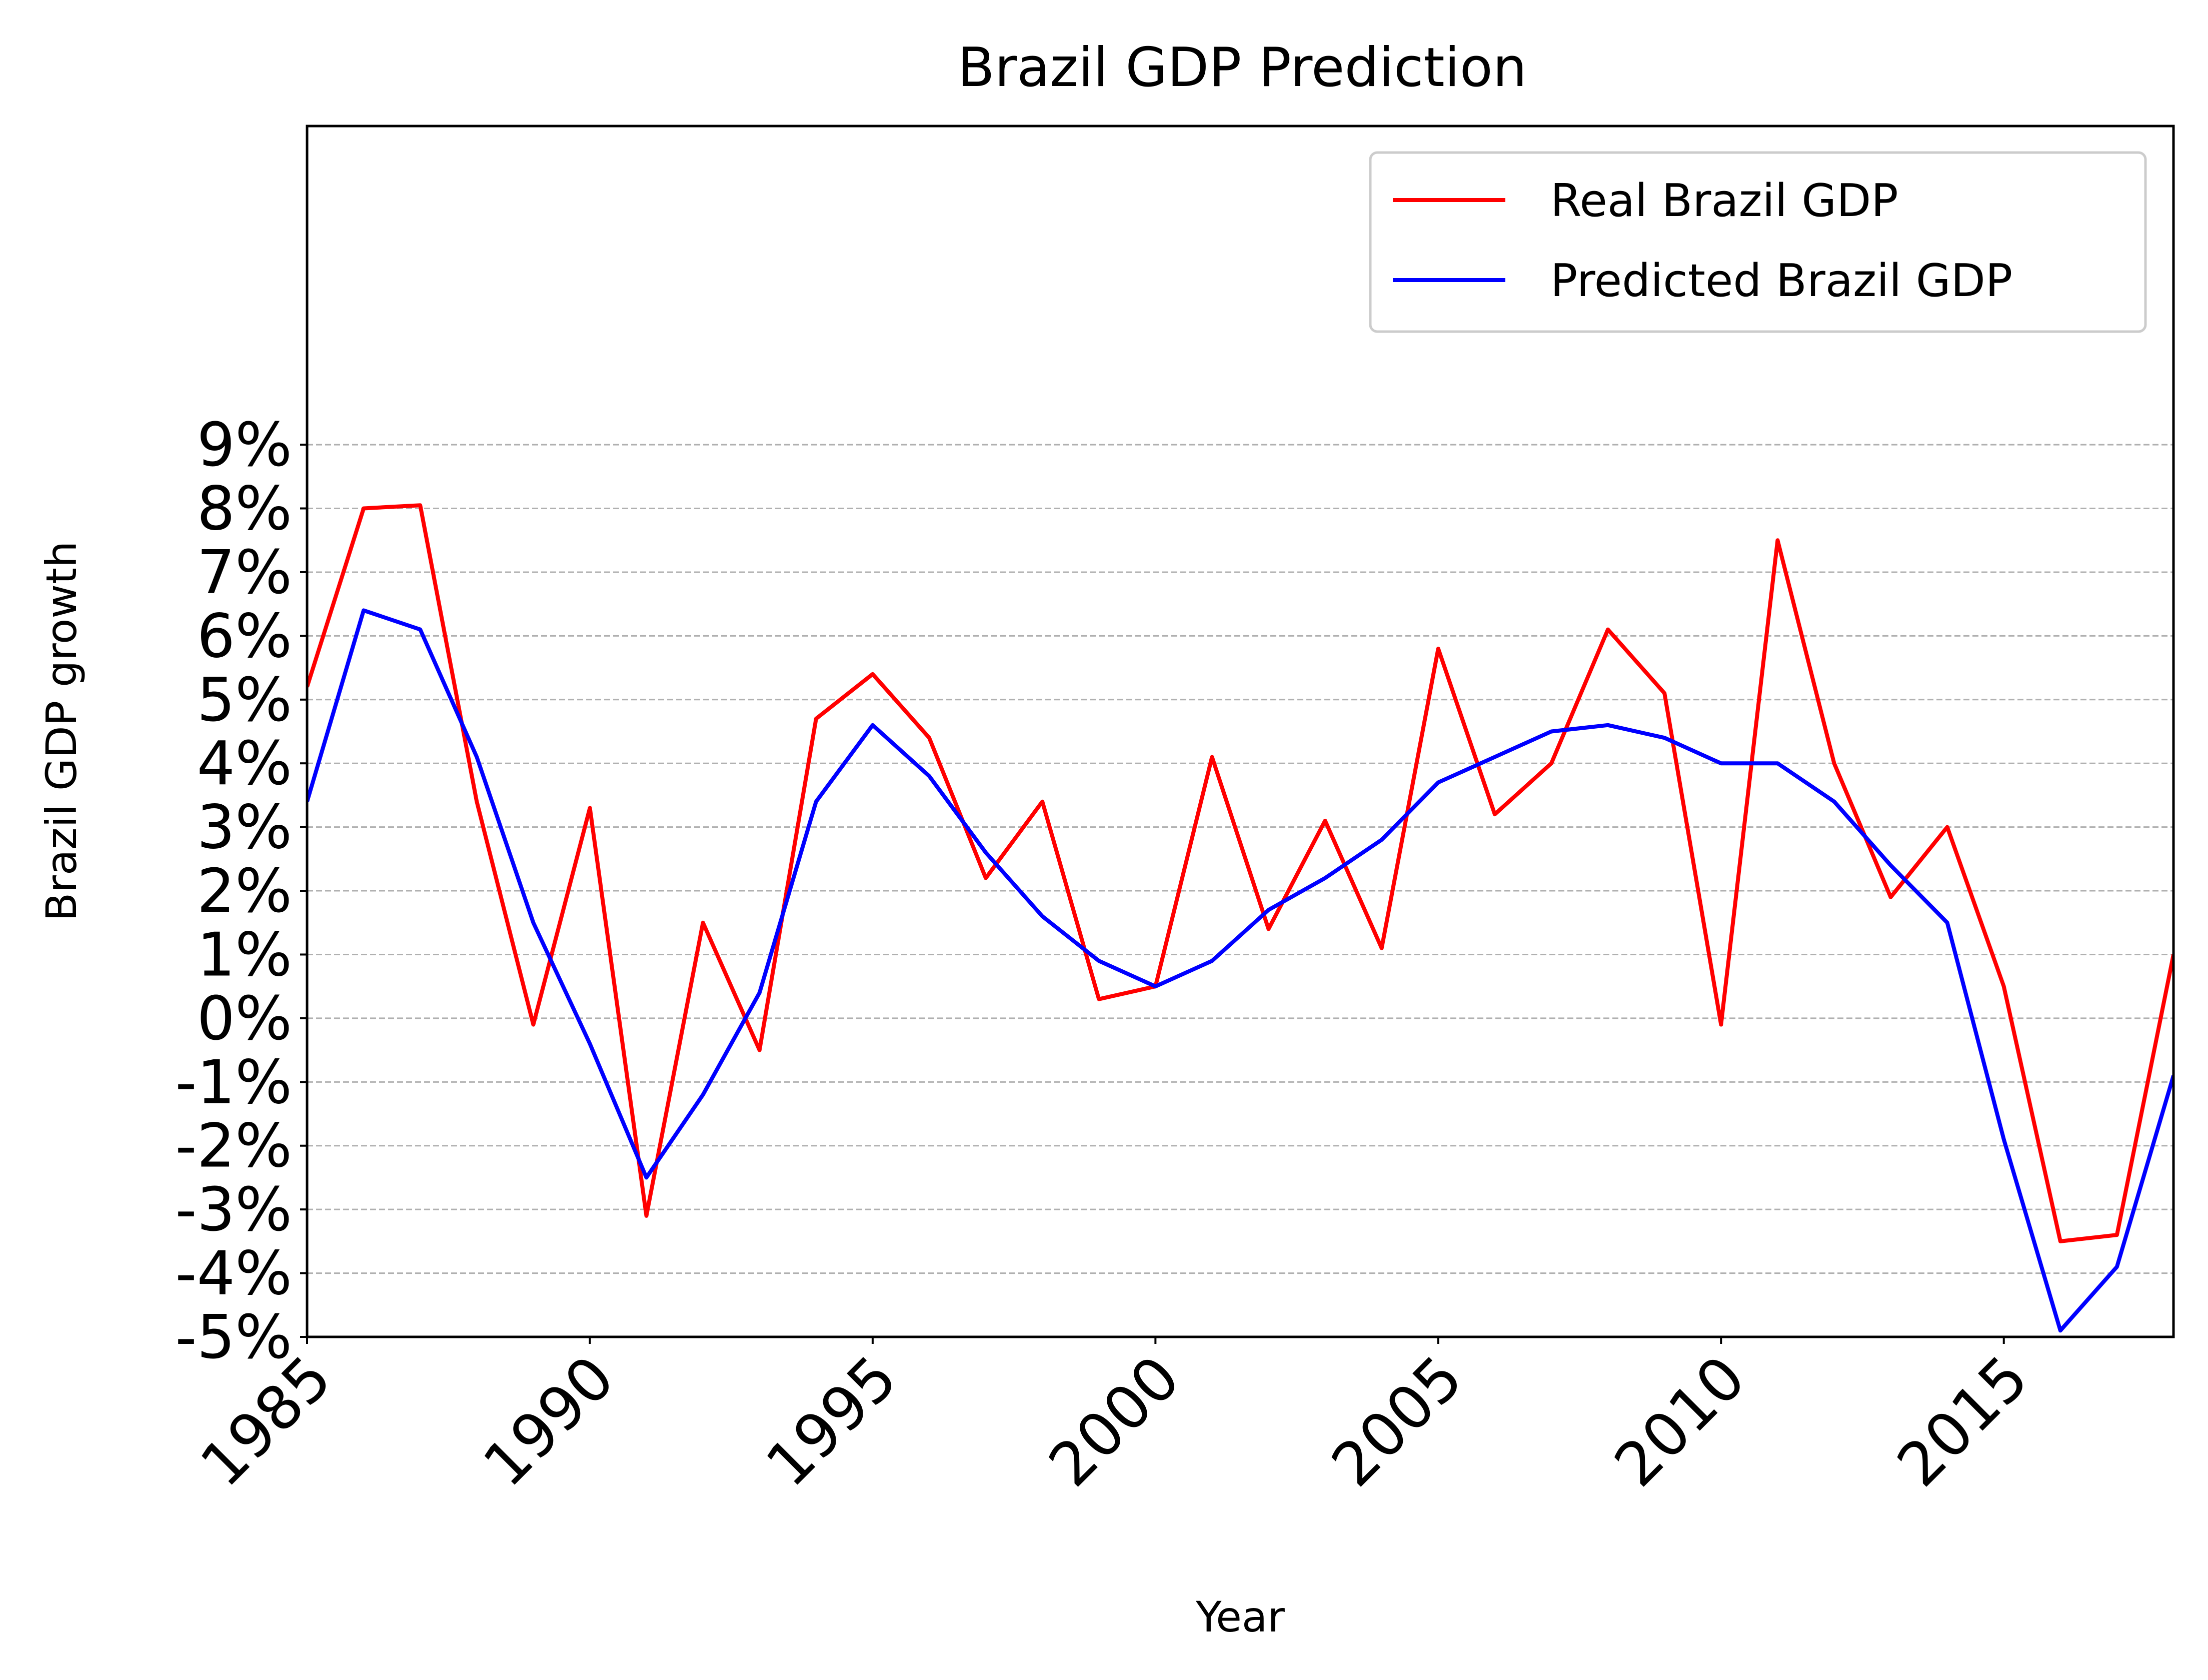  I want to click on legend-label: Real Brazil GDP, so click(1724, 201).